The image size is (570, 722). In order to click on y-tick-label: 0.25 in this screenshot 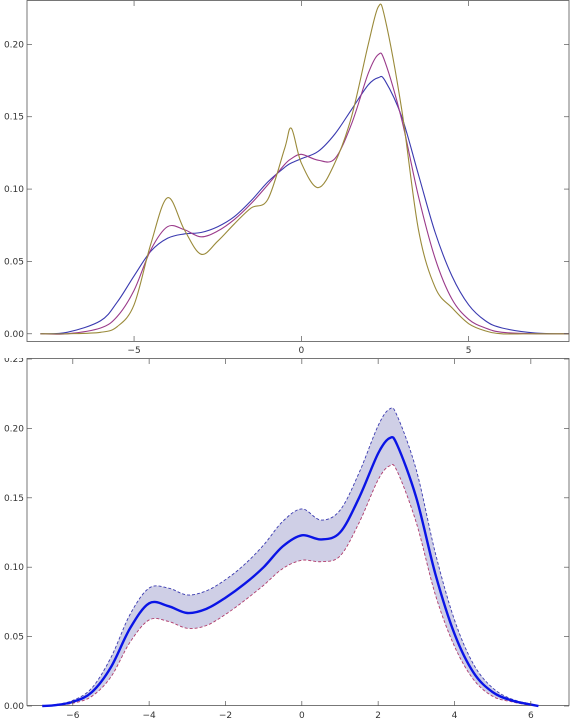, I will do `click(14, 361)`.